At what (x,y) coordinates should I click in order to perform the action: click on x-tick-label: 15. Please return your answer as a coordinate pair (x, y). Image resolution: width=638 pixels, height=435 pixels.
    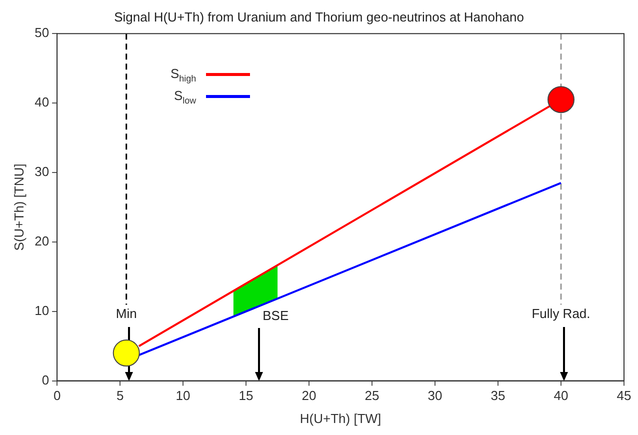
    Looking at the image, I should click on (246, 396).